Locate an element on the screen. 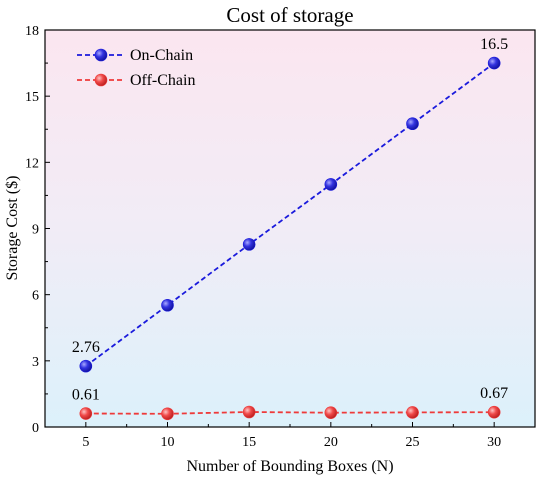 Image resolution: width=550 pixels, height=479 pixels. data-label: 0.61 is located at coordinates (86, 395).